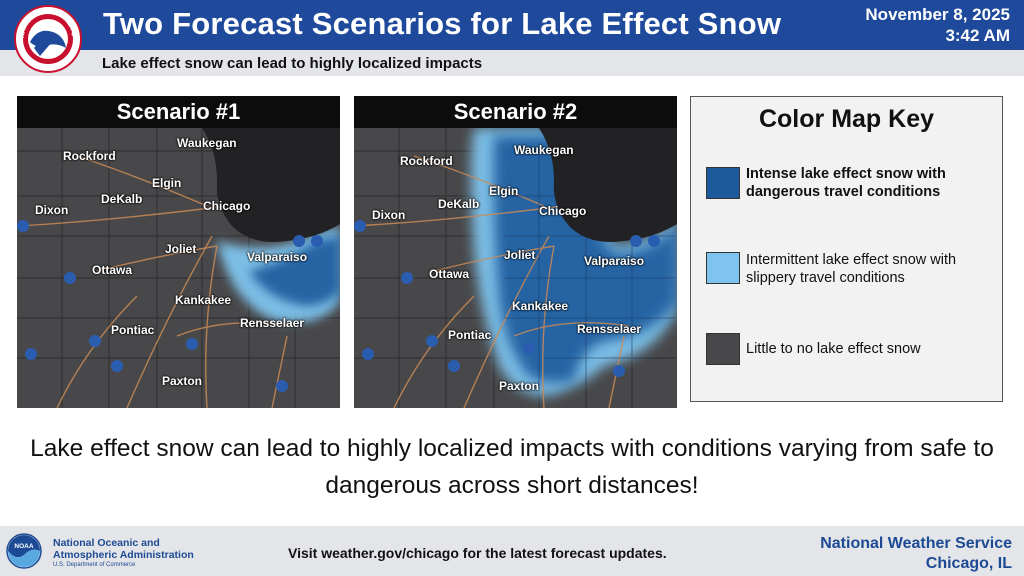 This screenshot has height=576, width=1024. Describe the element at coordinates (977, 35) in the screenshot. I see `time-text: 3:42 AM` at that location.